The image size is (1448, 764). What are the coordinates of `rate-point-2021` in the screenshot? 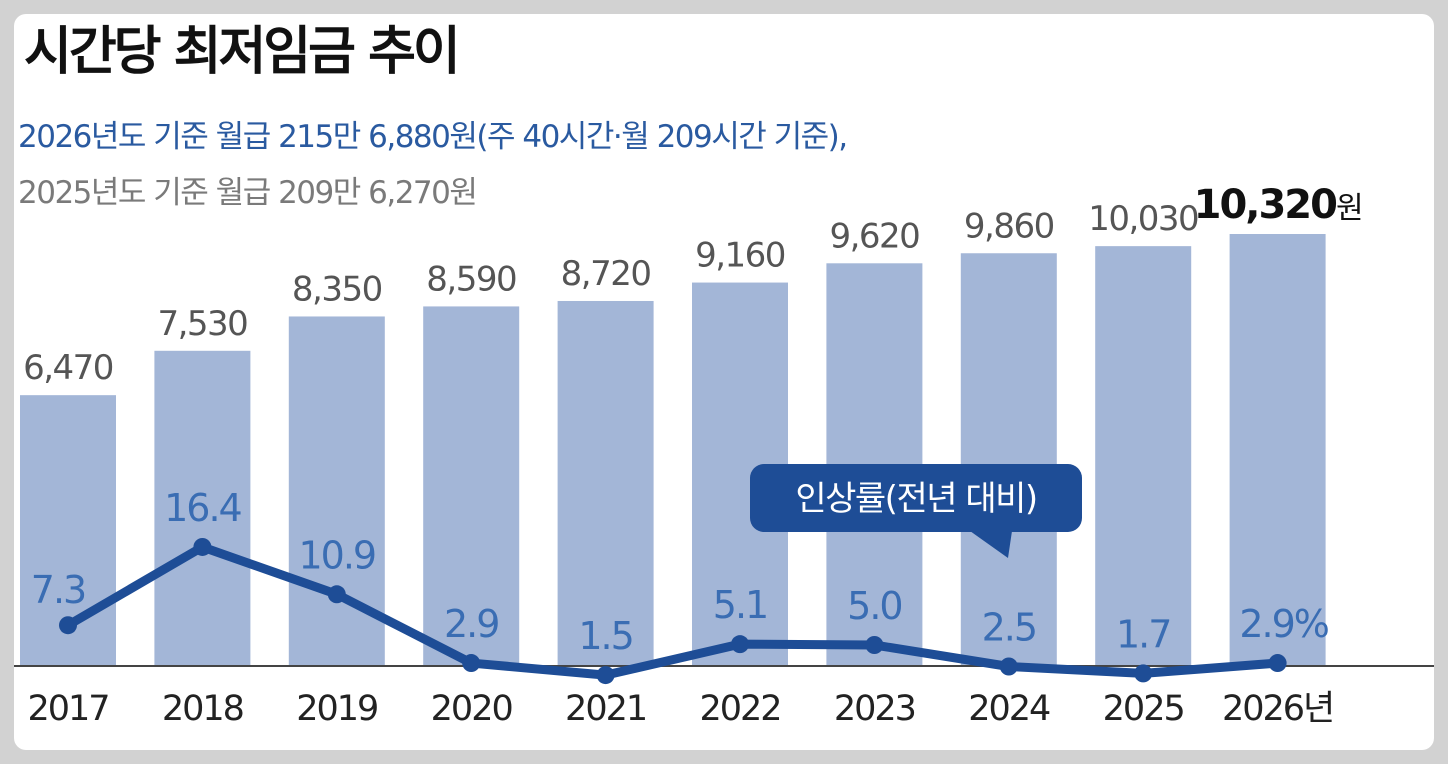 It's located at (605, 675).